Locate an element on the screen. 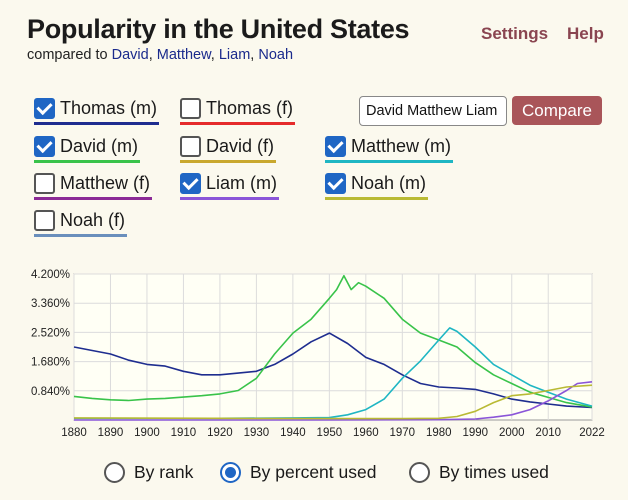 Image resolution: width=628 pixels, height=500 pixels. radio-label: By rank is located at coordinates (164, 472).